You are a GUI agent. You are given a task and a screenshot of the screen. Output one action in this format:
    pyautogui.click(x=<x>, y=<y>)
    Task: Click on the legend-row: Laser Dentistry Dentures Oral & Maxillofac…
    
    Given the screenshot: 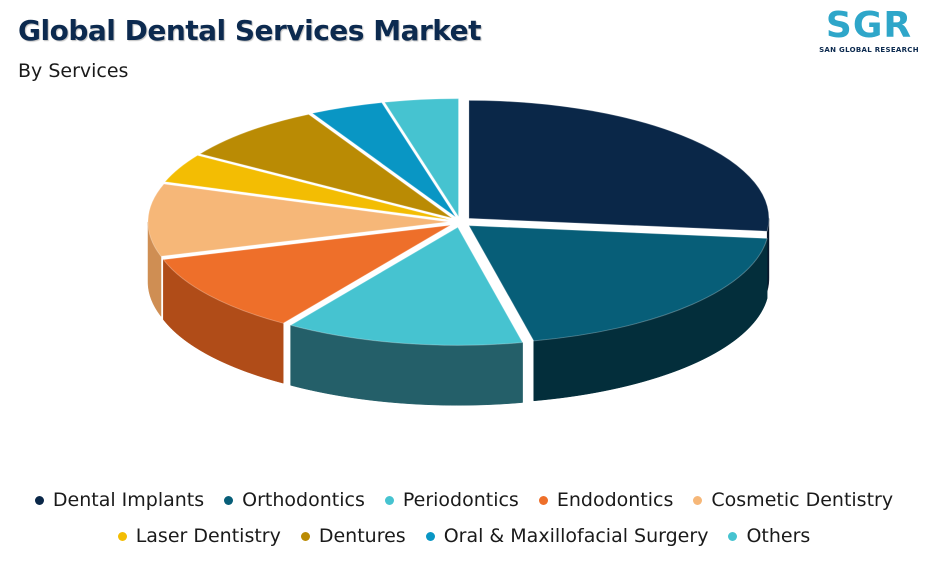 What is the action you would take?
    pyautogui.click(x=464, y=536)
    